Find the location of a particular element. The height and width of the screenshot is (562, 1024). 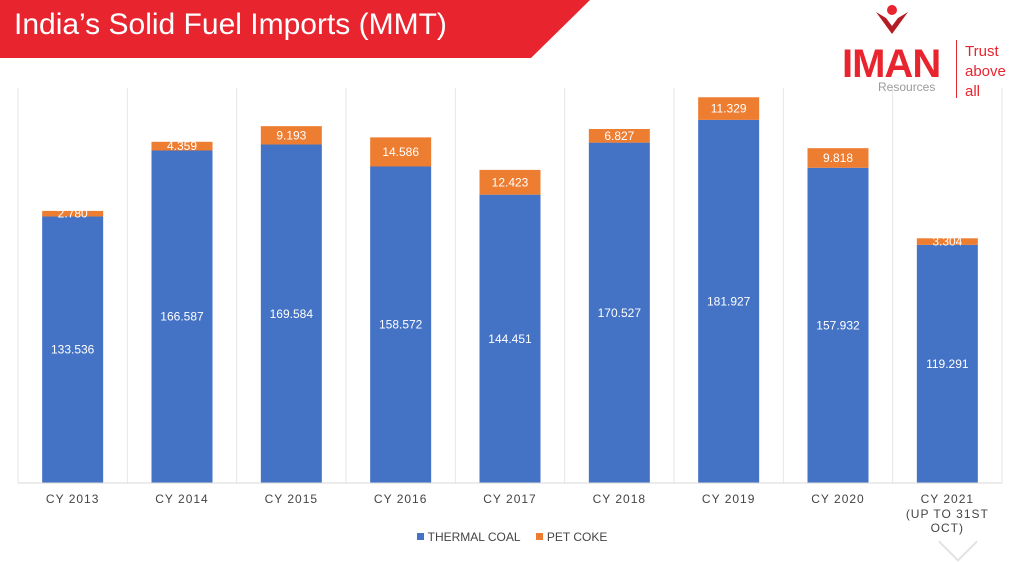

data-label-pet-coke: 4.359 is located at coordinates (182, 146).